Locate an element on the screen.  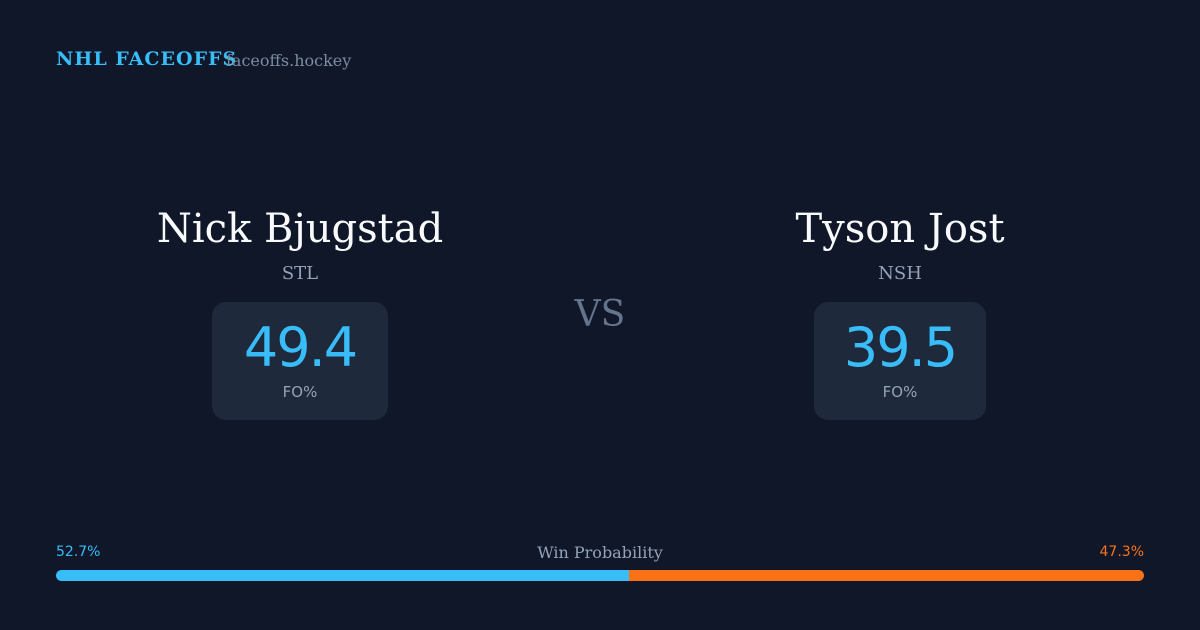
left-segment is located at coordinates (343, 575).